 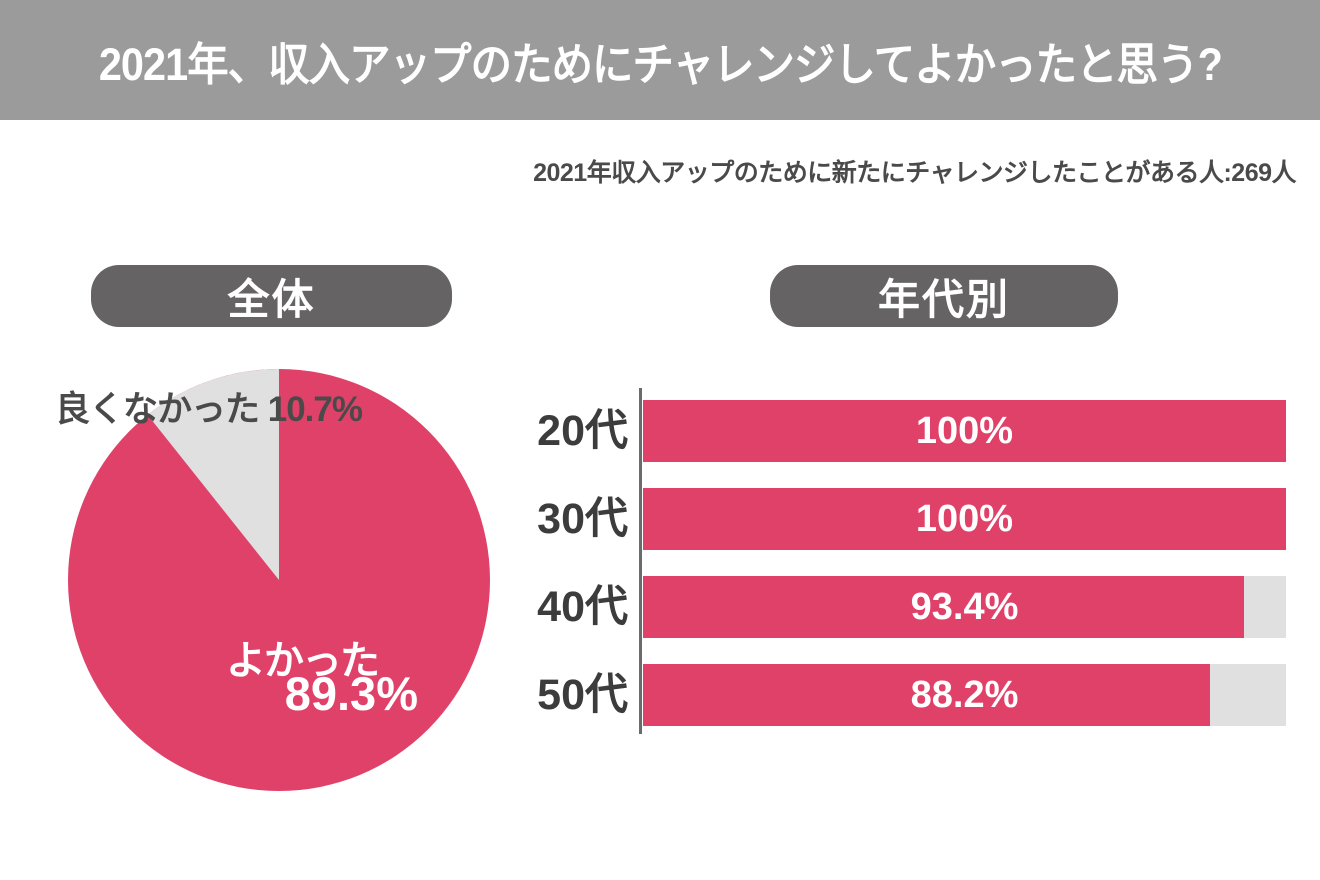 What do you see at coordinates (582, 607) in the screenshot?
I see `bar-category-label: 40代` at bounding box center [582, 607].